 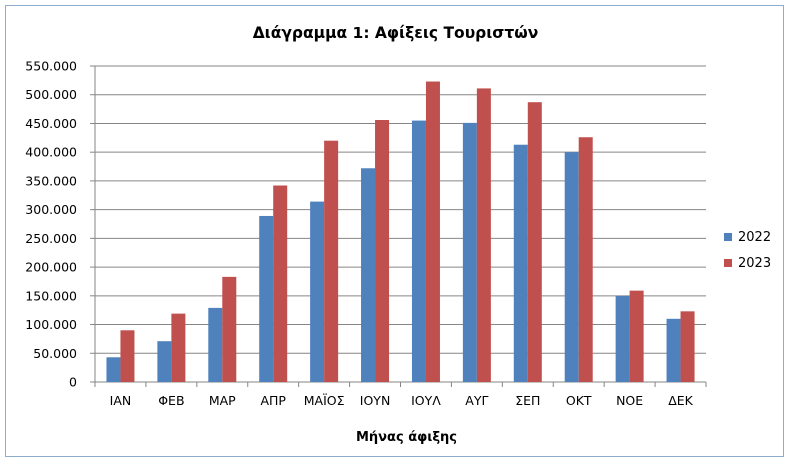 I want to click on x-tick-label: ΝΟΕ, so click(x=629, y=400).